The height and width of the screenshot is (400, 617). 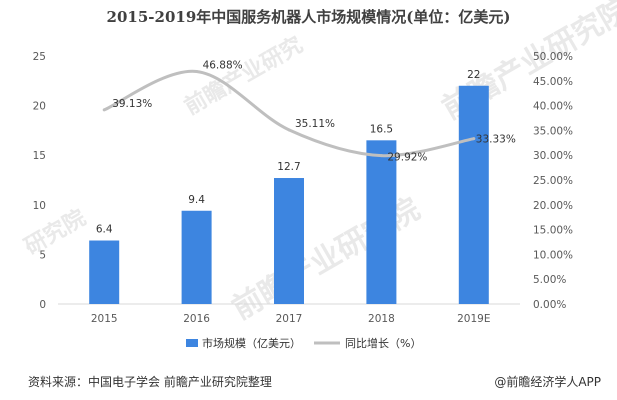 I want to click on y-right-tick-label: 15.00%, so click(x=553, y=231).